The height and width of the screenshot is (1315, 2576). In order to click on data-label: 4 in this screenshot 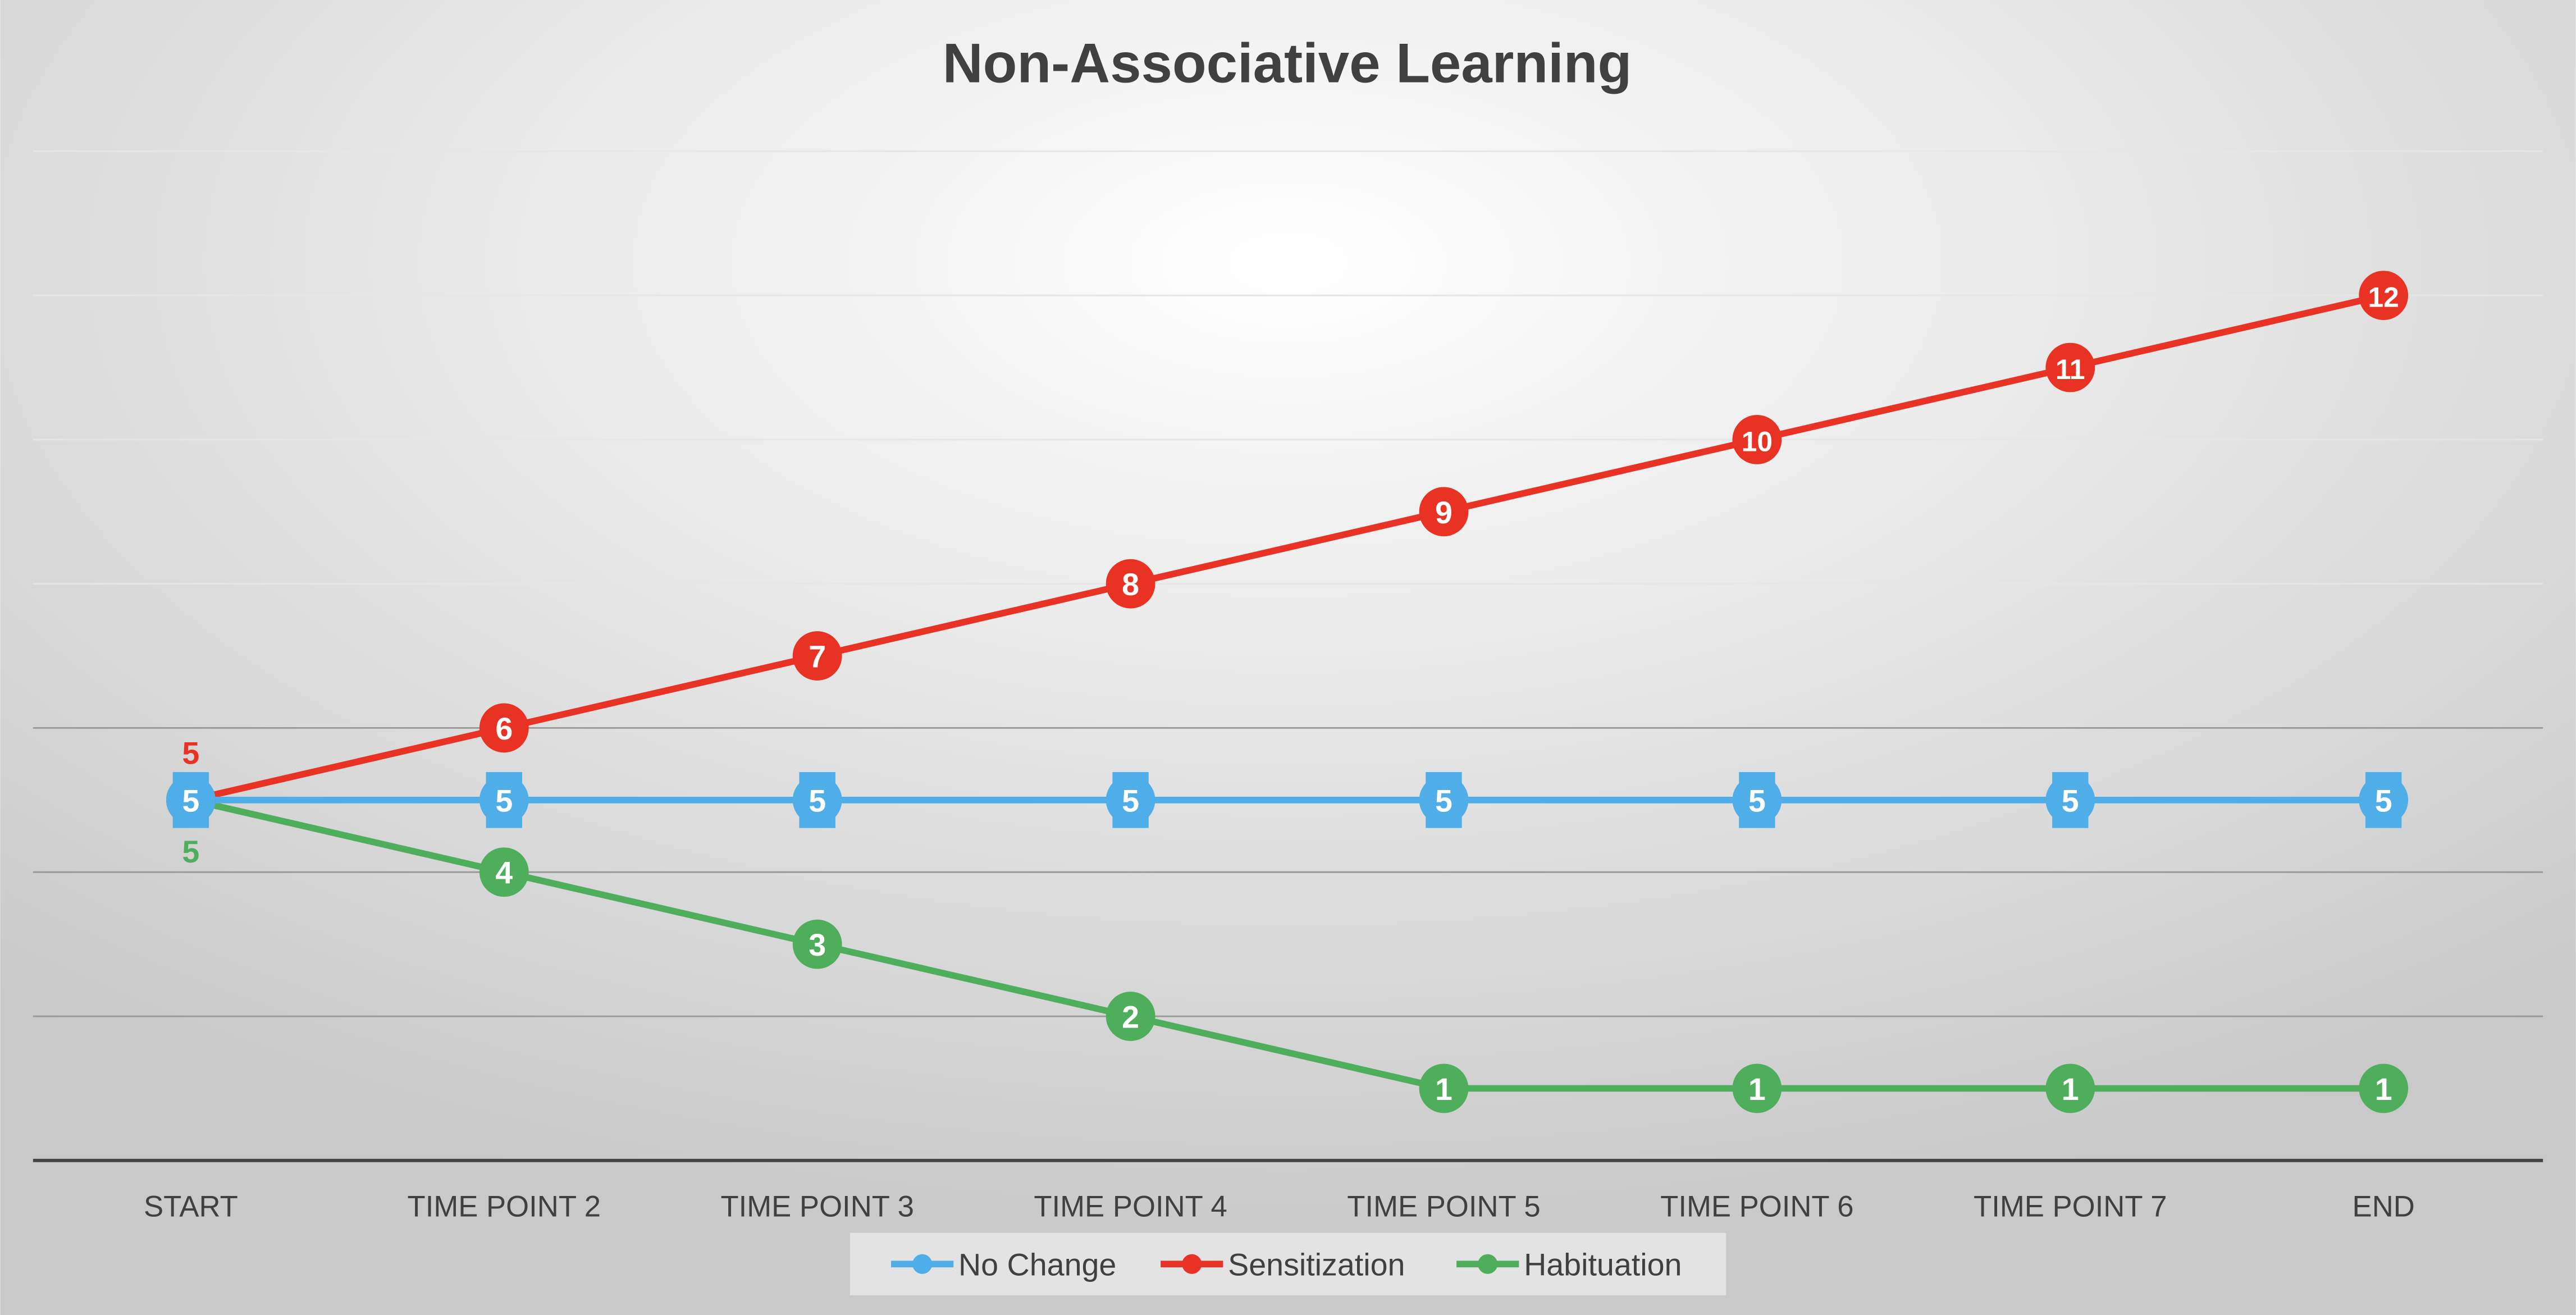, I will do `click(504, 874)`.